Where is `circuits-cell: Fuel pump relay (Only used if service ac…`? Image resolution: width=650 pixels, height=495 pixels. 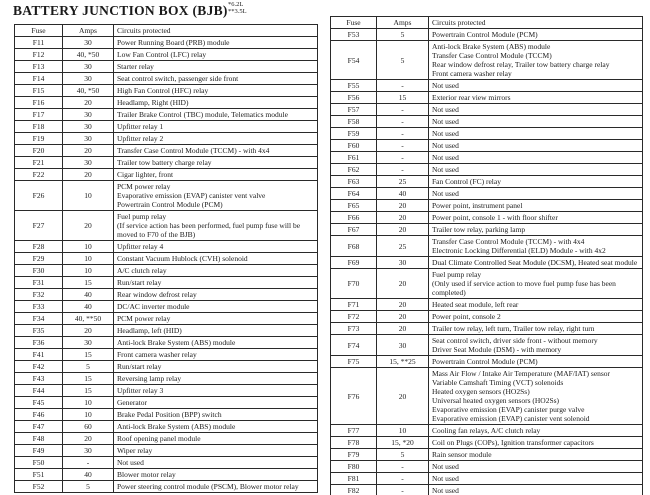
circuits-cell: Fuel pump relay (Only used if service ac… is located at coordinates (535, 283).